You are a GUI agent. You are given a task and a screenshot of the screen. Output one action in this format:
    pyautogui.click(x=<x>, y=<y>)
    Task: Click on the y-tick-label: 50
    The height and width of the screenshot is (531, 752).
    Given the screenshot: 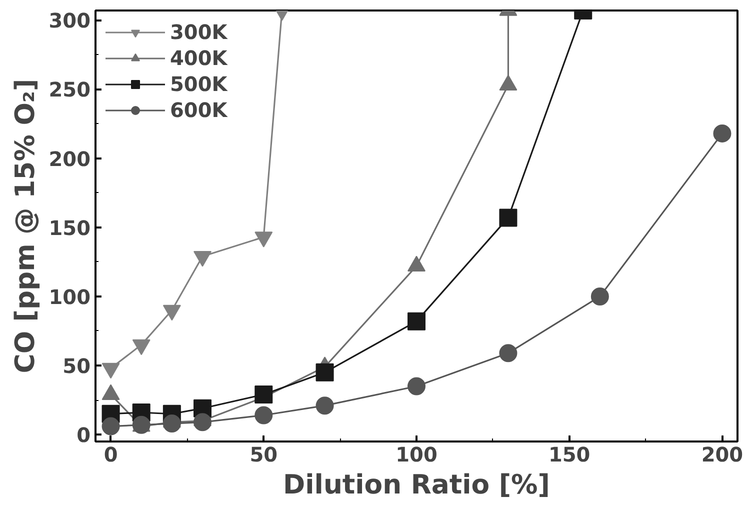 What is the action you would take?
    pyautogui.click(x=76, y=366)
    